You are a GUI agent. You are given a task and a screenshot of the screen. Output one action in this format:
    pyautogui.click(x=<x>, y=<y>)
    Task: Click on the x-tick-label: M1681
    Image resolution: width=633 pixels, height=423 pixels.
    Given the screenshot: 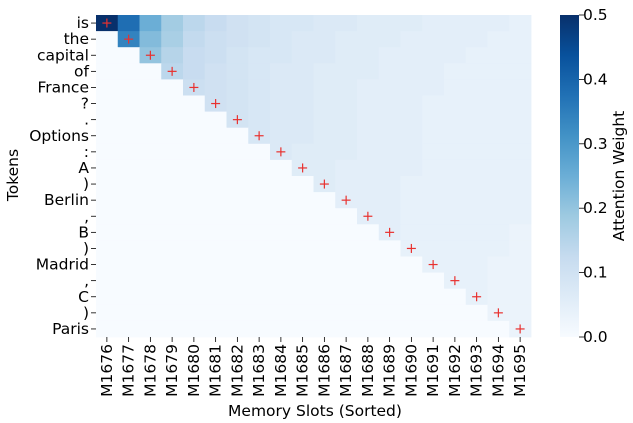 What is the action you would take?
    pyautogui.click(x=216, y=370)
    